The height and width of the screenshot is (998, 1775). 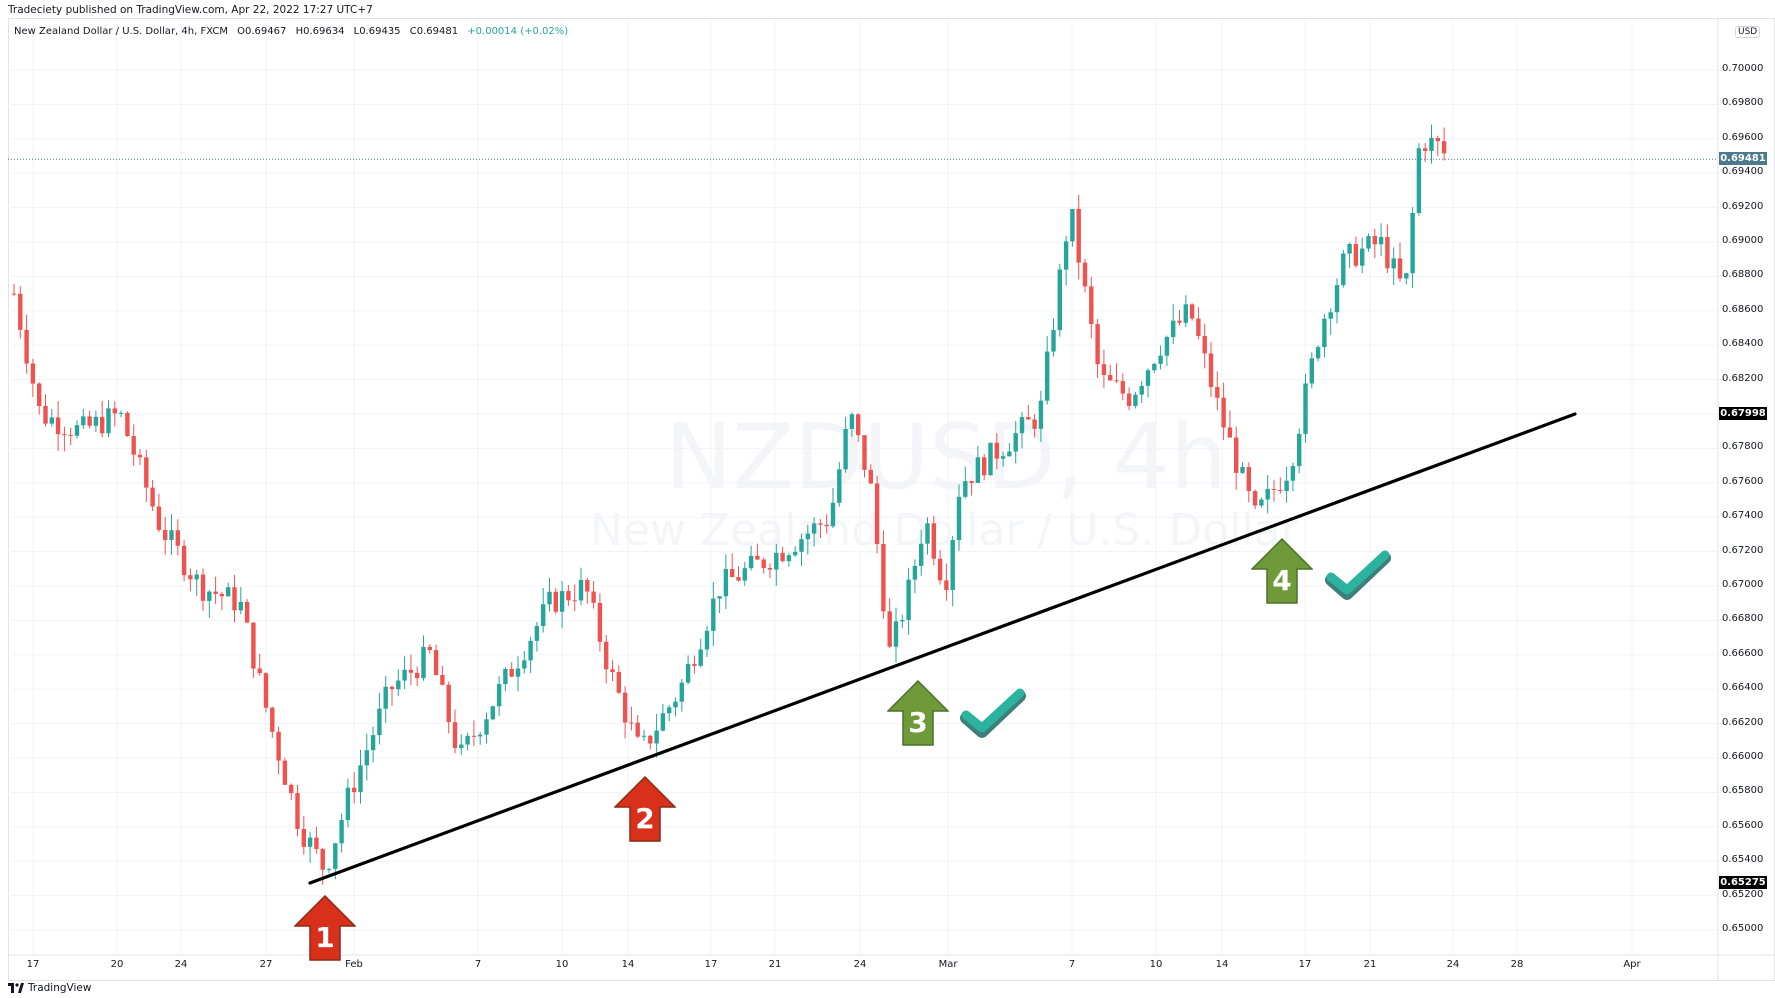 I want to click on up-arrow-icon: 1, so click(x=325, y=927).